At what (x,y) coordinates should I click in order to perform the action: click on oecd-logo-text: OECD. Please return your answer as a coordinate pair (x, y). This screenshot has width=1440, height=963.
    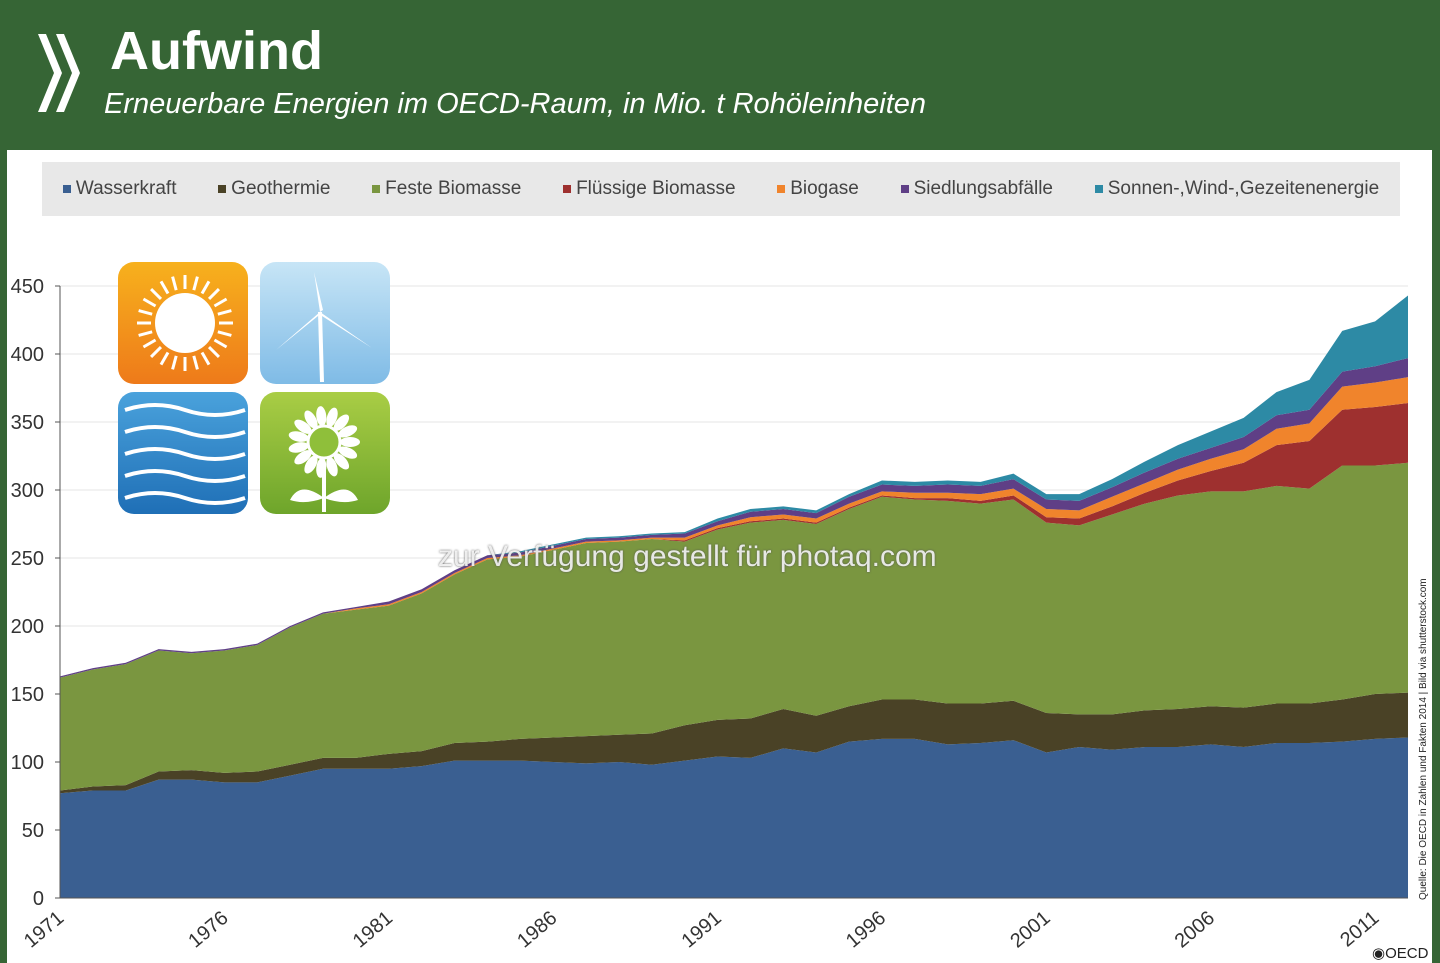
    Looking at the image, I should click on (1407, 953).